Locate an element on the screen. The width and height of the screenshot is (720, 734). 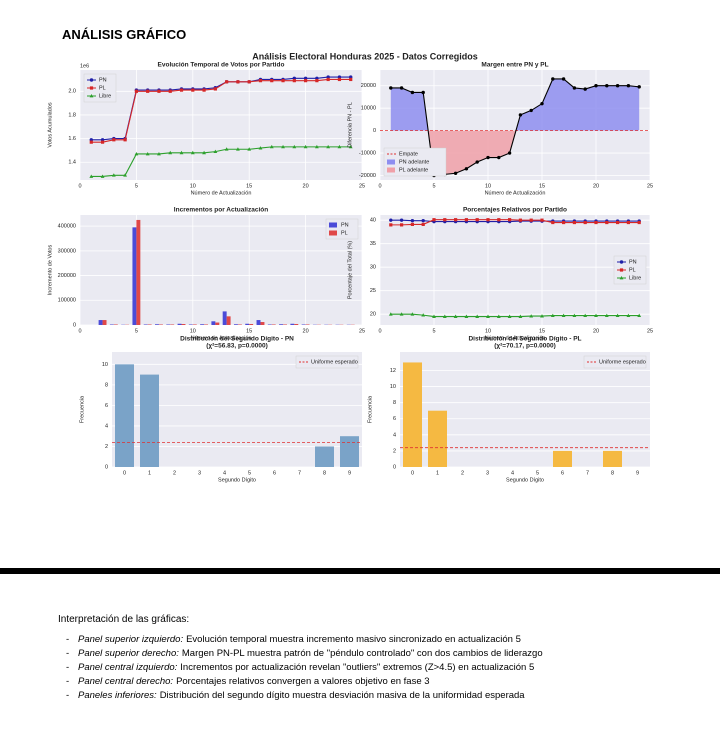
y-offset-label: 1e6 is located at coordinates (84, 66).